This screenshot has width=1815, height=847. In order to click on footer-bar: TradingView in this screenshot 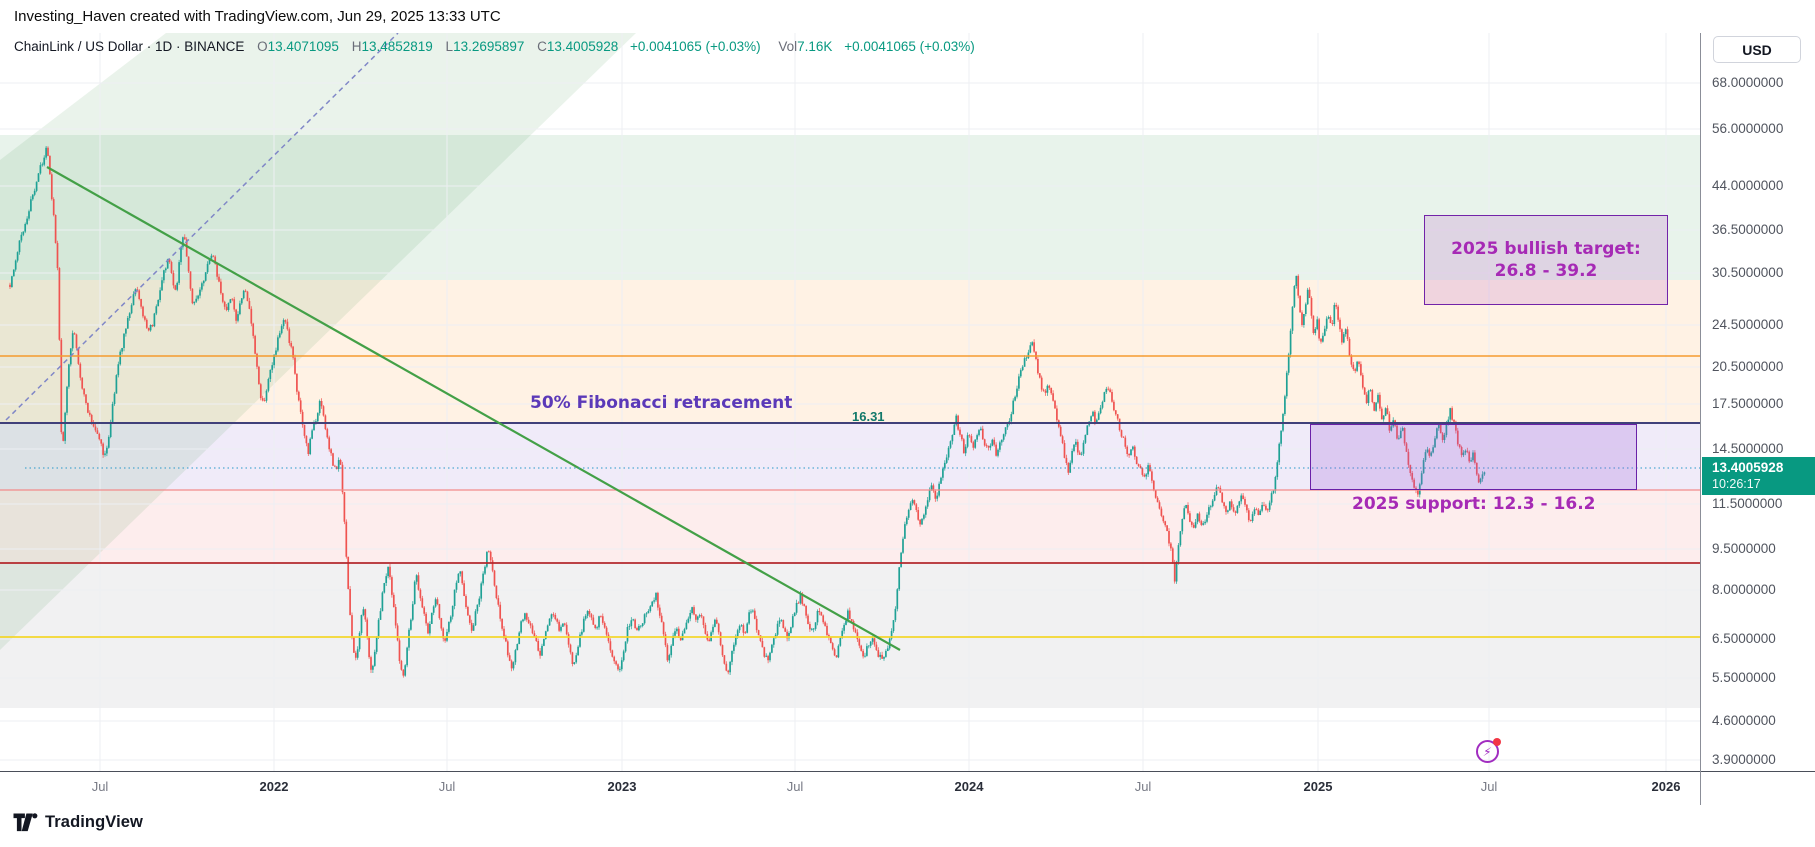, I will do `click(907, 826)`.